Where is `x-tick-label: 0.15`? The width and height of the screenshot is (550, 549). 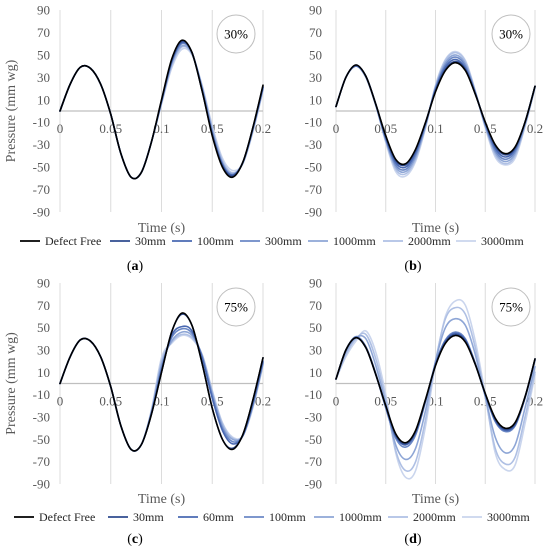 x-tick-label: 0.15 is located at coordinates (485, 401).